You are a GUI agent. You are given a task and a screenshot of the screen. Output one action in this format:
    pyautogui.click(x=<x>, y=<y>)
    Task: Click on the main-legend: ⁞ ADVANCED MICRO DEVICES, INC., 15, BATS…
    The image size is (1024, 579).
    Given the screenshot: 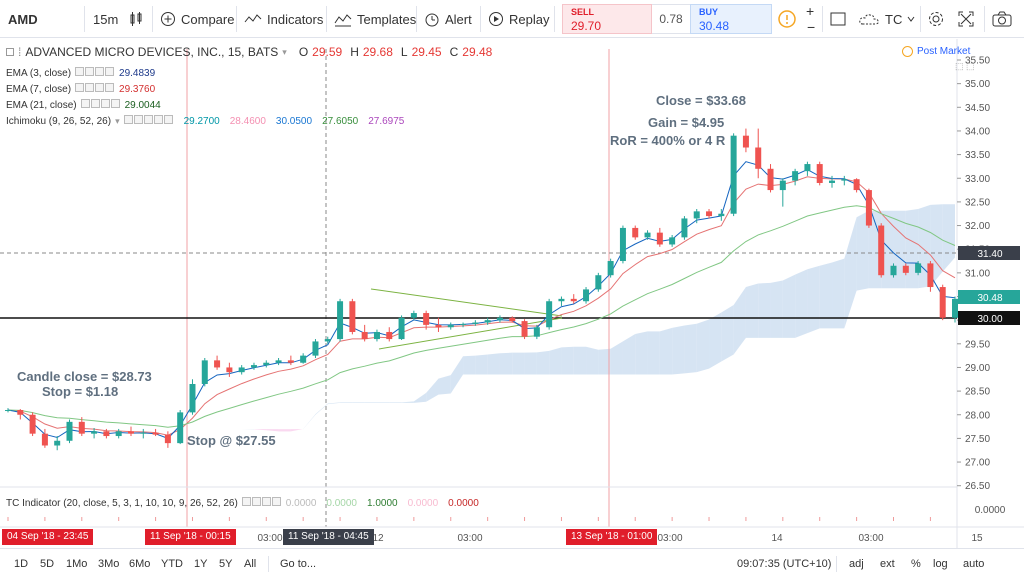 What is the action you would take?
    pyautogui.click(x=249, y=52)
    